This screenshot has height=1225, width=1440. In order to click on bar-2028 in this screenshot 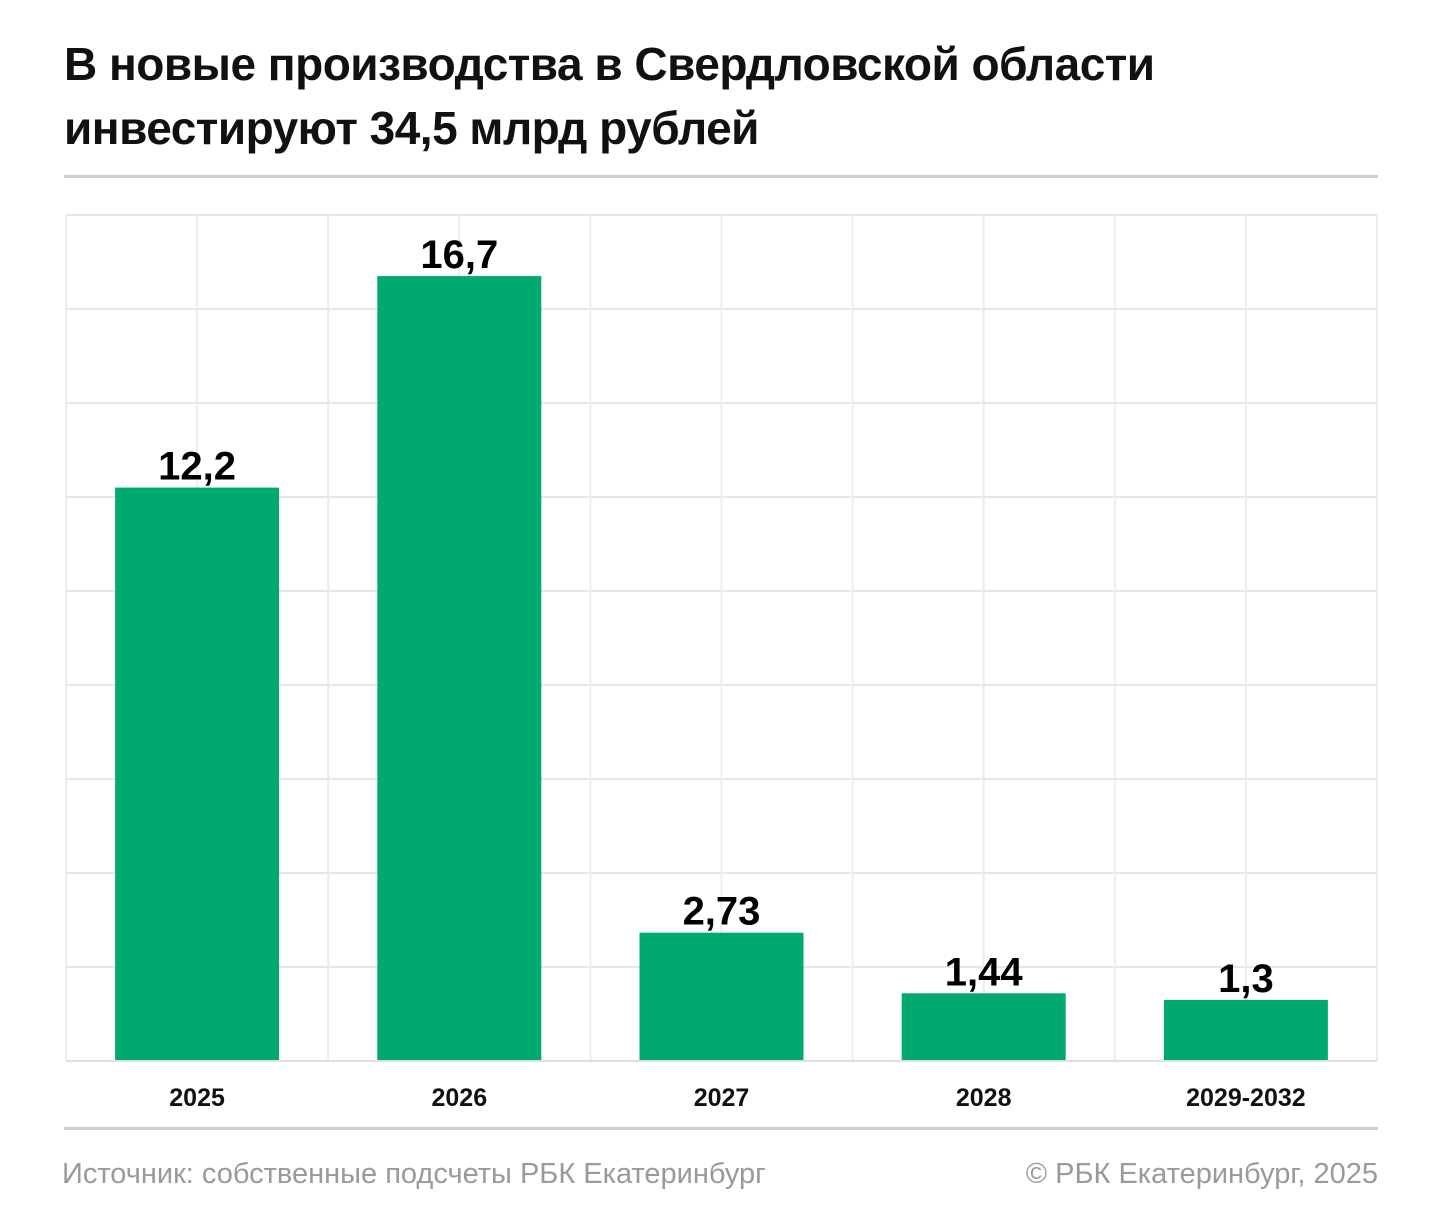, I will do `click(983, 1027)`.